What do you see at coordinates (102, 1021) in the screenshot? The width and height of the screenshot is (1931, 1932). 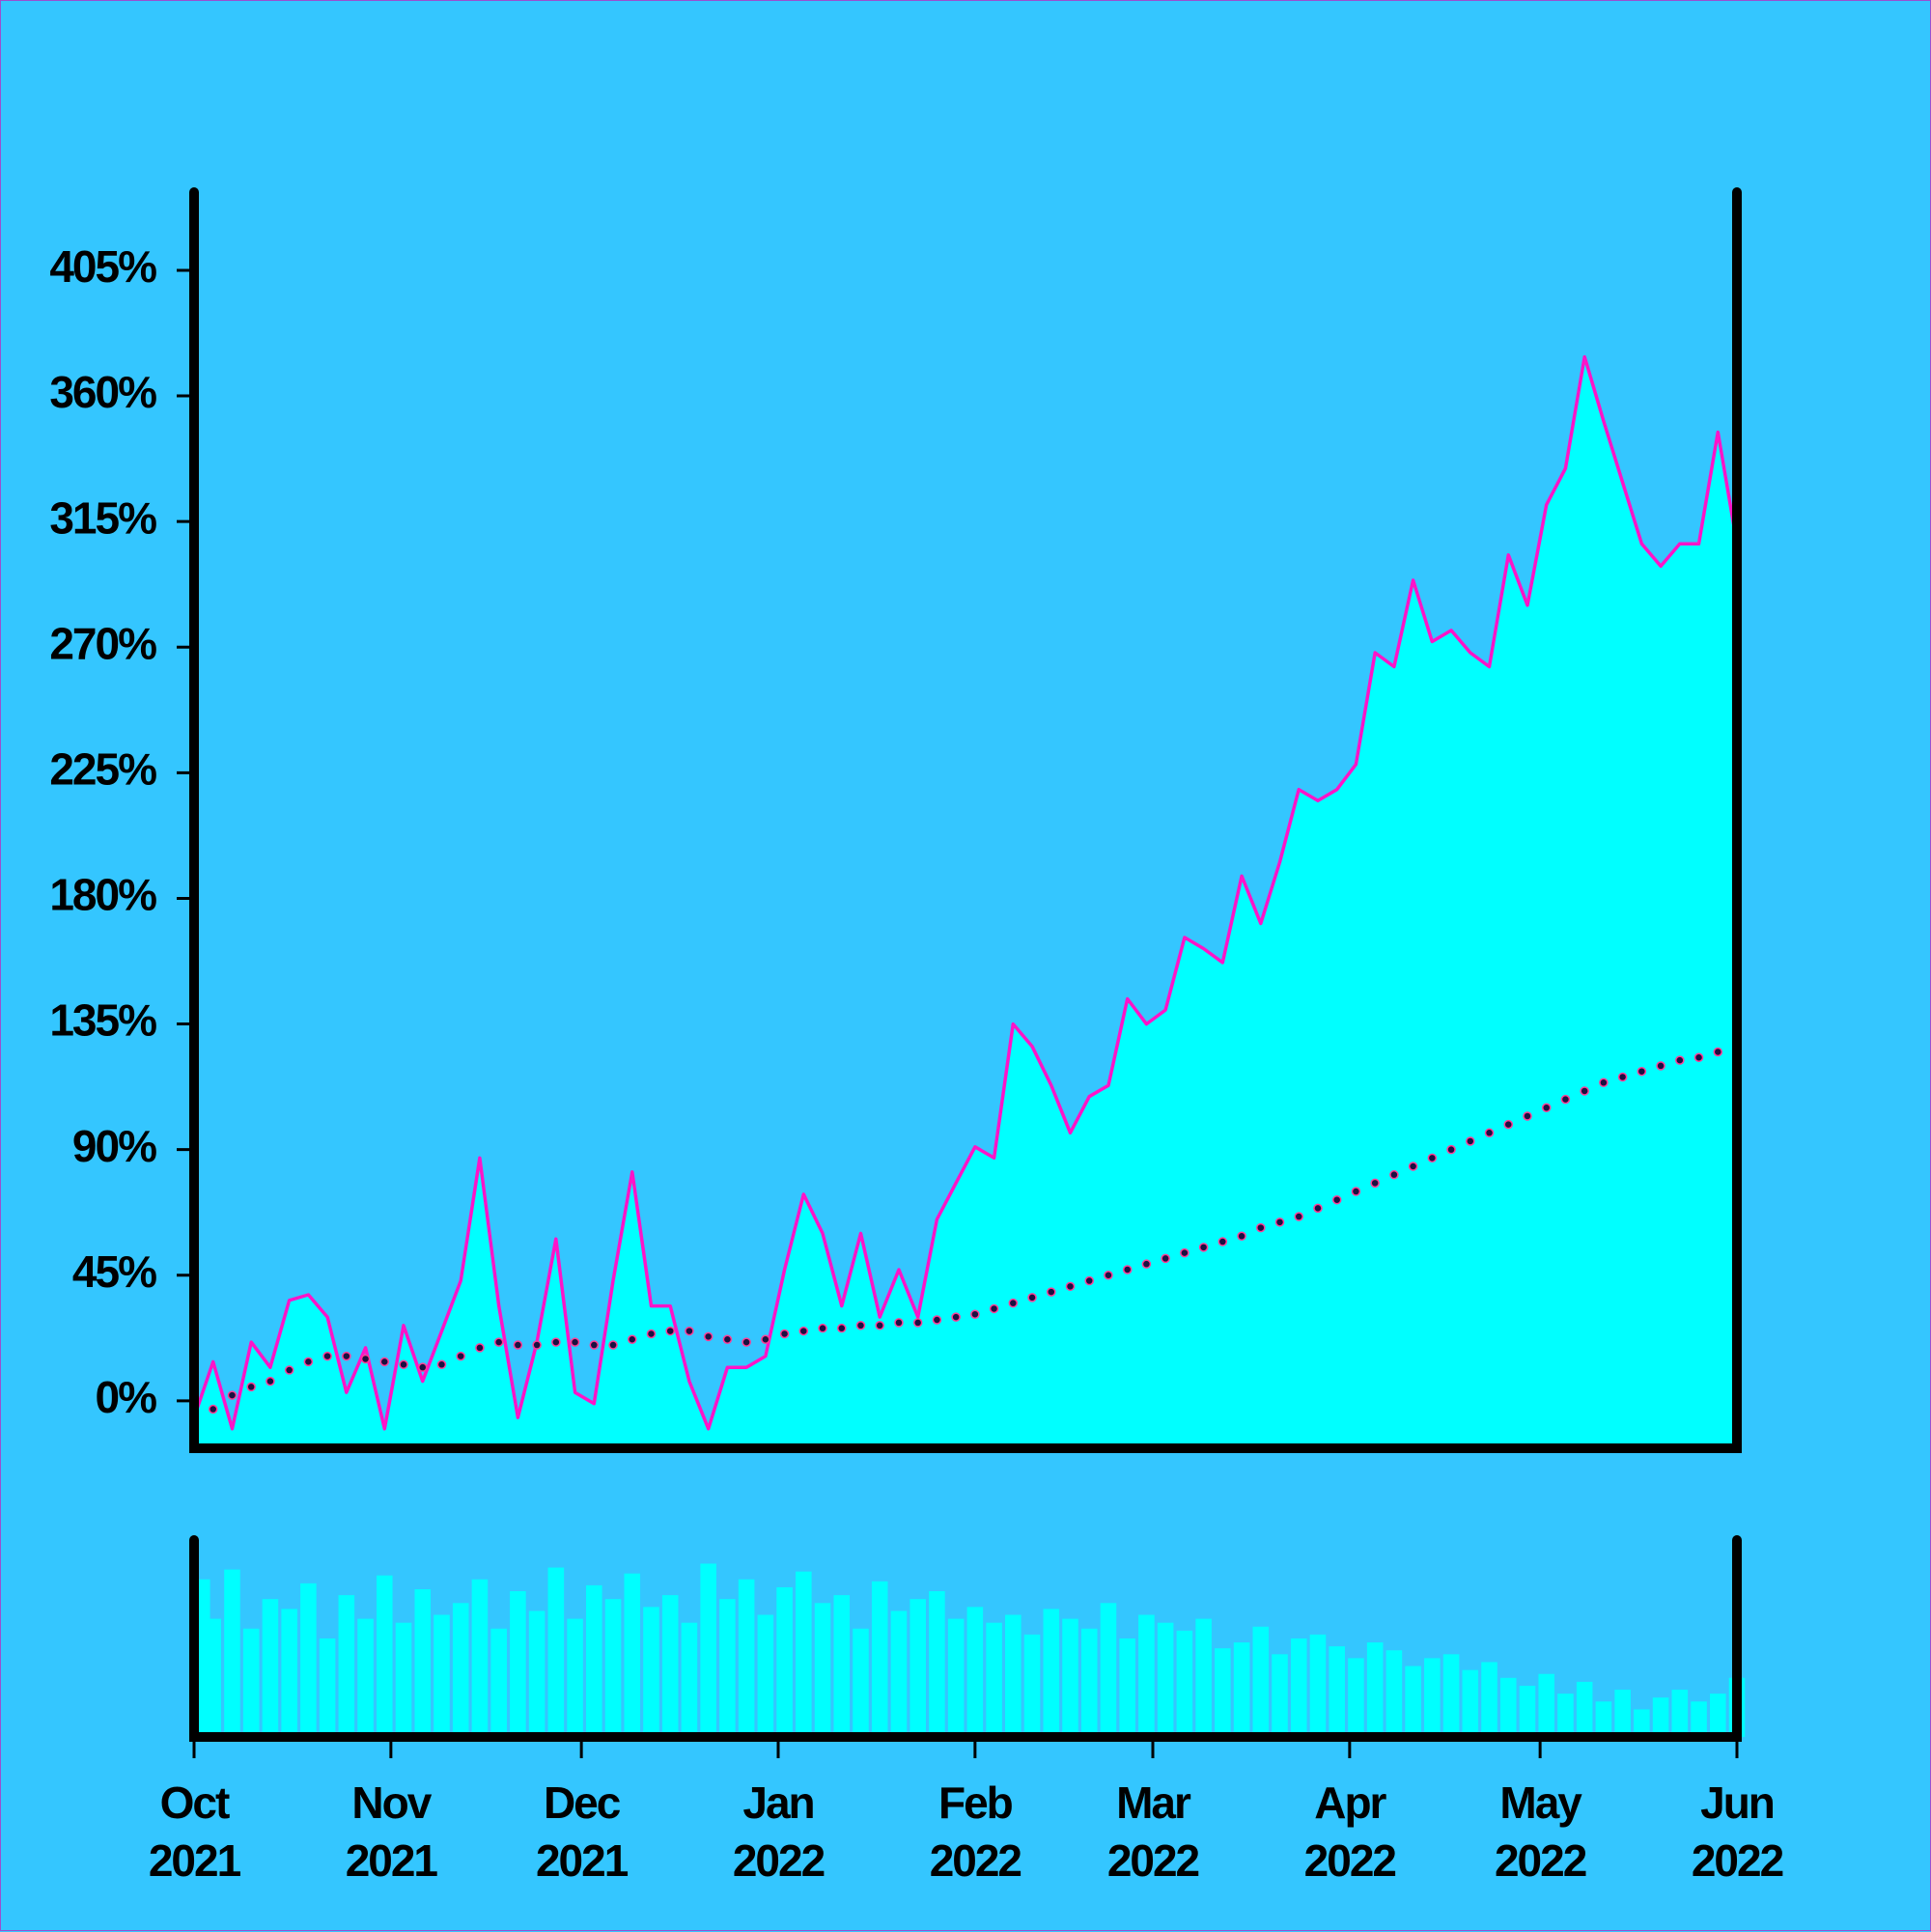 I see `y-tick-label: 135%` at bounding box center [102, 1021].